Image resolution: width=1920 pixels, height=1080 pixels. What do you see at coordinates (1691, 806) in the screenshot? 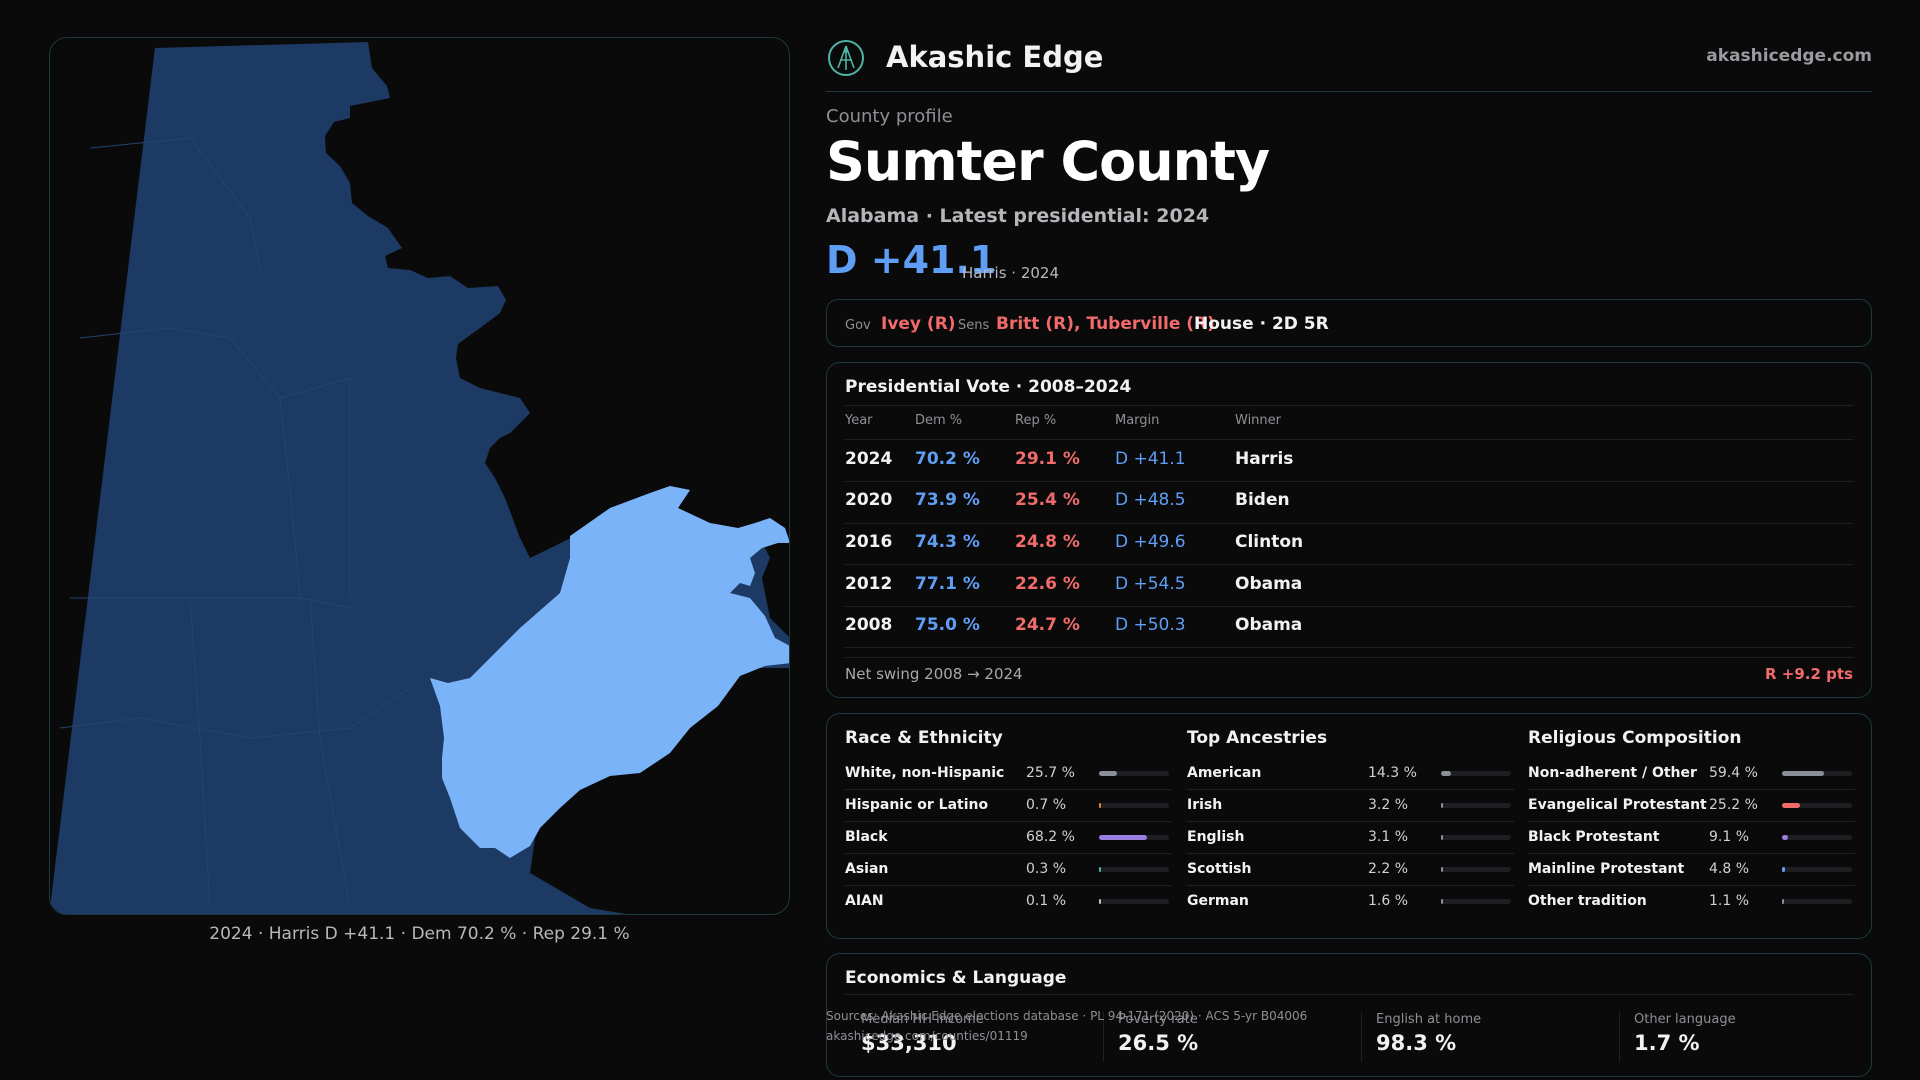
I see `list-item: Evangelical Protestant 25.2 %` at bounding box center [1691, 806].